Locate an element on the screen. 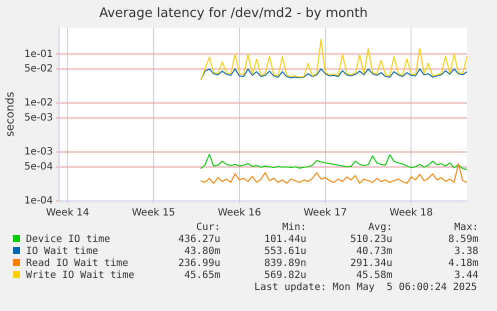 This screenshot has height=311, width=497. text: 291.34u is located at coordinates (370, 264).